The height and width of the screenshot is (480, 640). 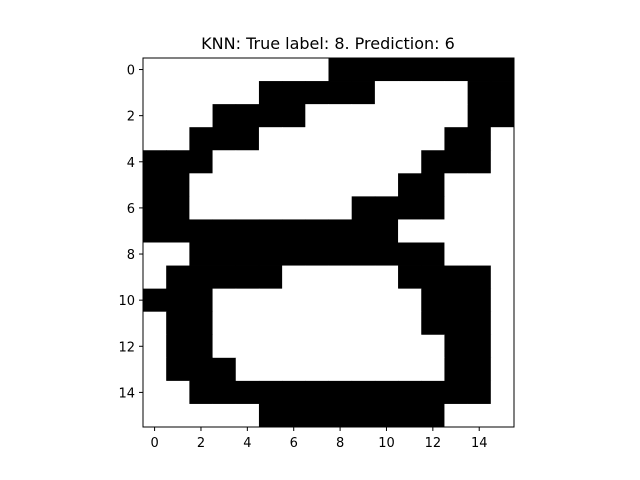 What do you see at coordinates (126, 301) in the screenshot?
I see `y-tick-label: 10` at bounding box center [126, 301].